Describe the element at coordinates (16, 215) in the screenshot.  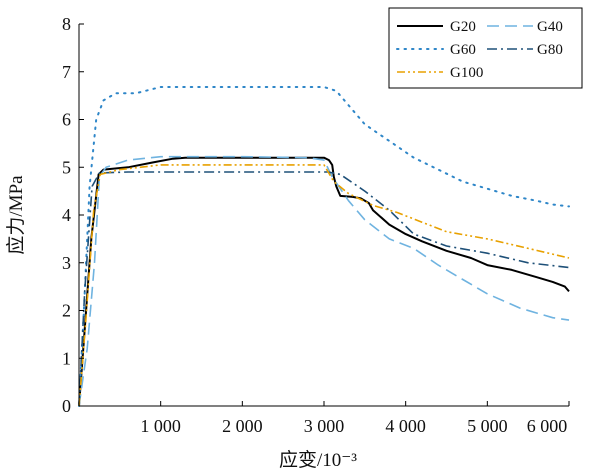
I see `y-axis-title: 应力/MPa` at that location.